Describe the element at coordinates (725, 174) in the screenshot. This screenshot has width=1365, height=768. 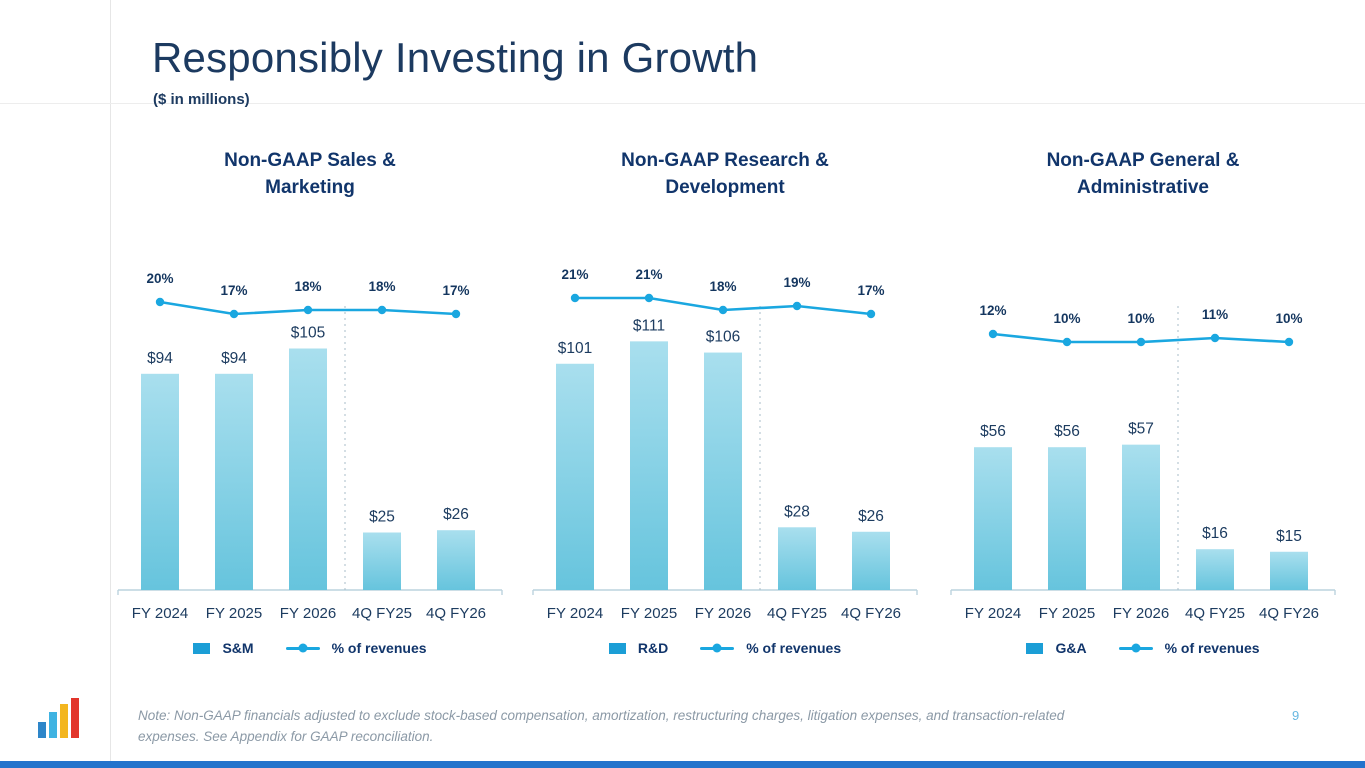
I see `chart-title: Non-GAAP Research & Development` at that location.